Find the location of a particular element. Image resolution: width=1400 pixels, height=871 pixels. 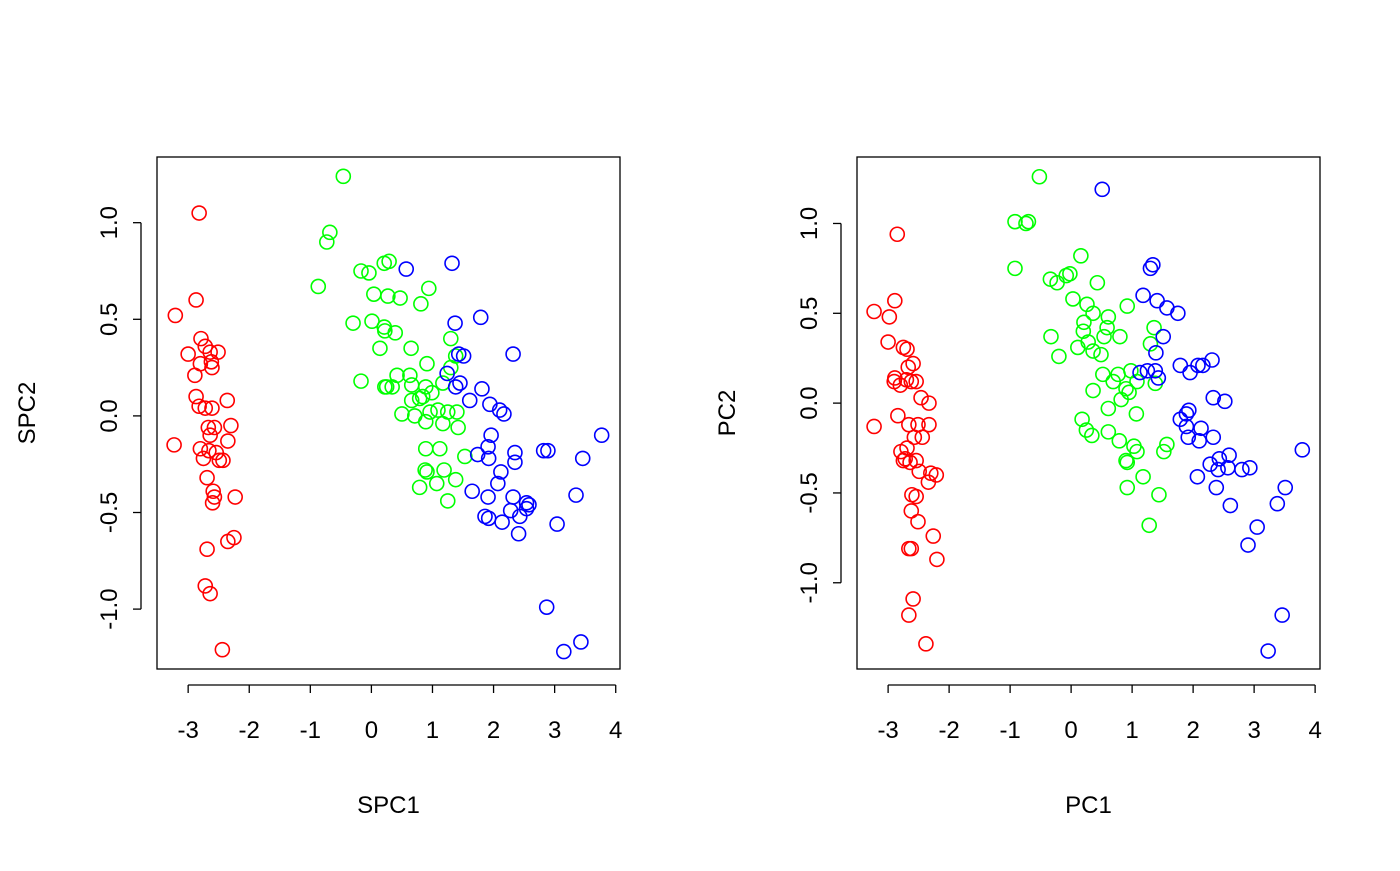

y-tick-label: -0.5 is located at coordinates (109, 512).